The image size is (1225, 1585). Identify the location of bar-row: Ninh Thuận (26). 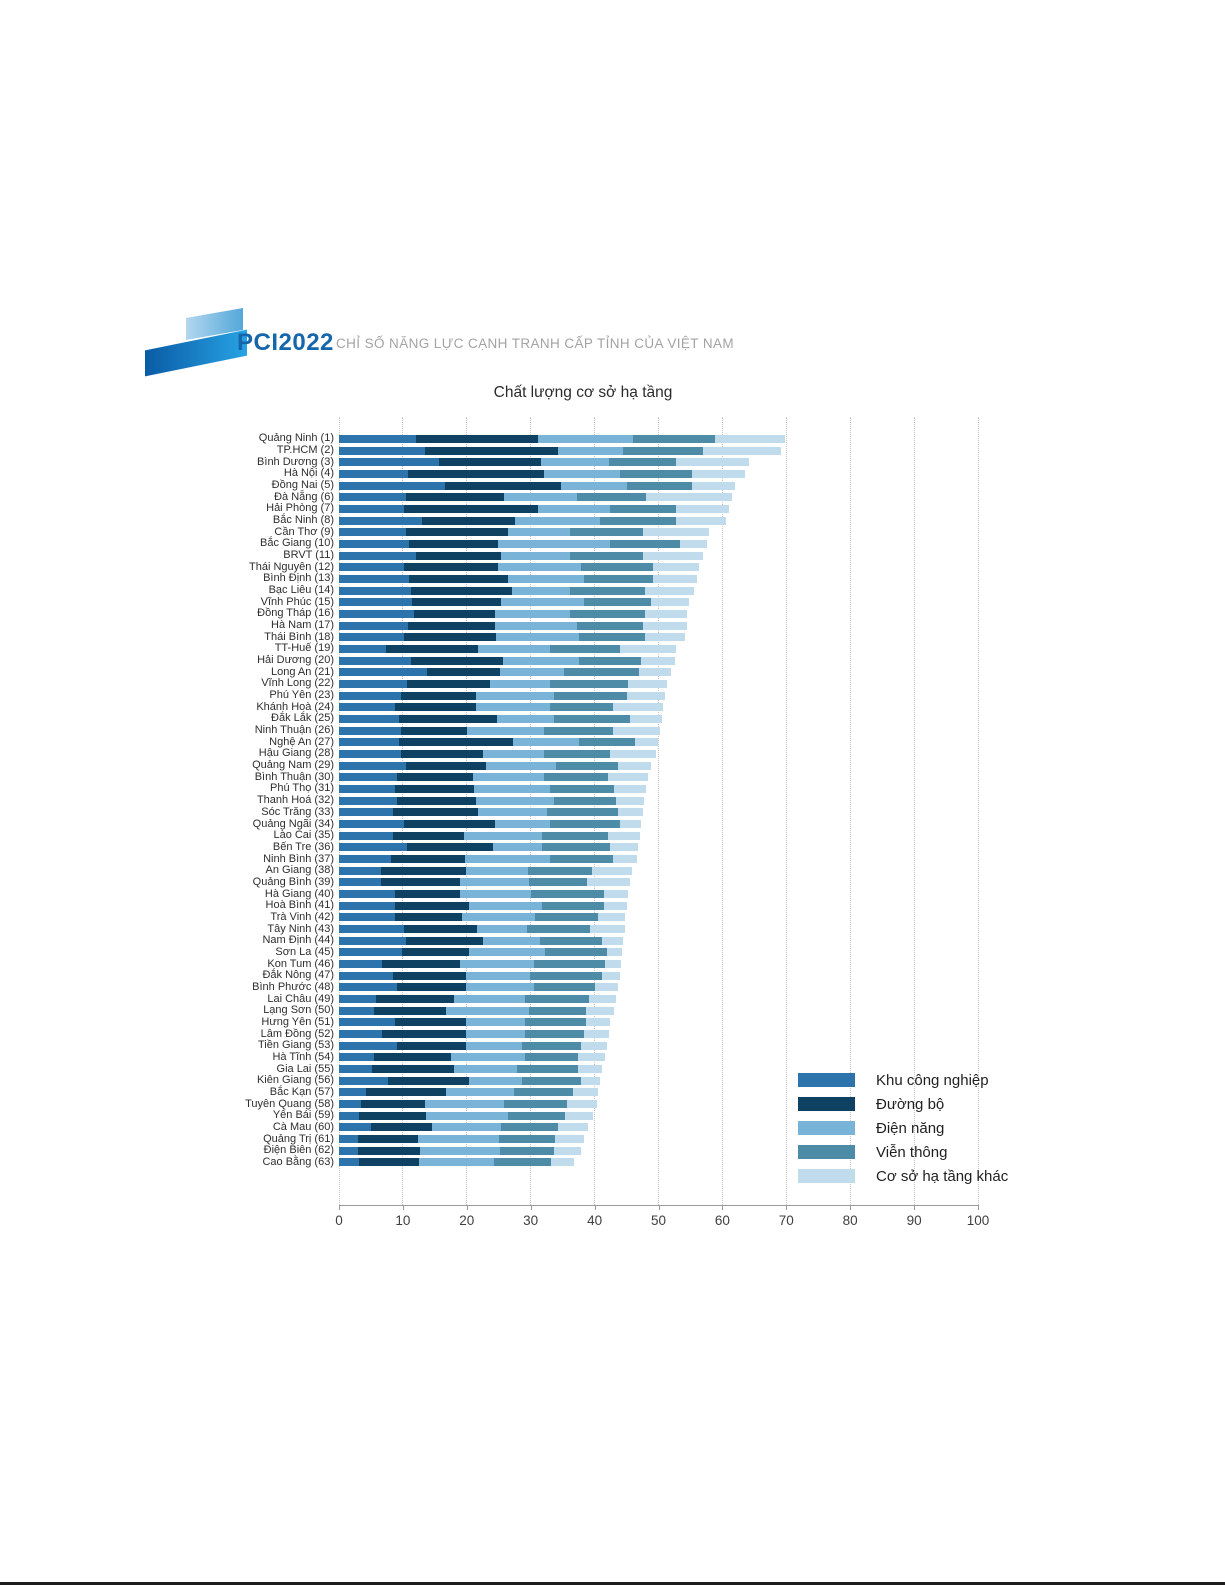
(492, 731).